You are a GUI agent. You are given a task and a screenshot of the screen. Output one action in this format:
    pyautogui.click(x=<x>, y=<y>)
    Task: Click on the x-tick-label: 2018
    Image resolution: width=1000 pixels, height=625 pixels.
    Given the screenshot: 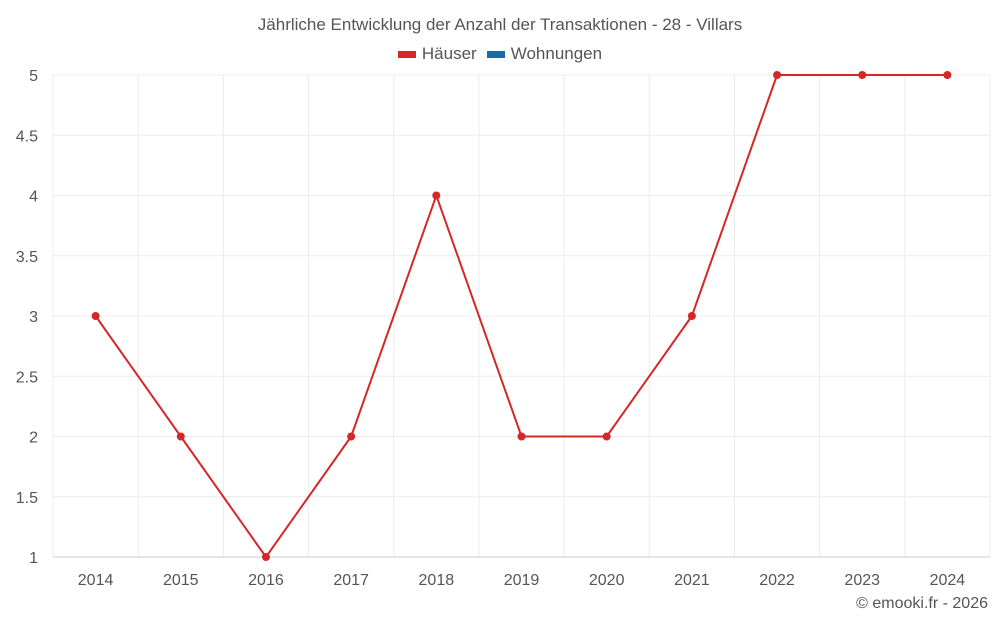 What is the action you would take?
    pyautogui.click(x=437, y=580)
    